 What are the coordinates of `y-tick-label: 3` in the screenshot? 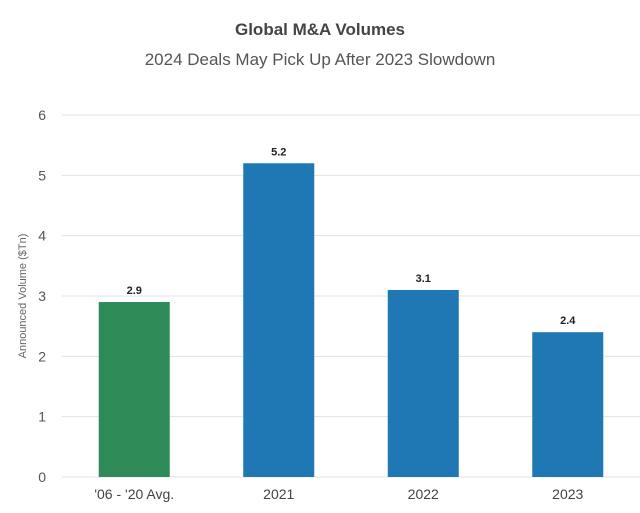 It's located at (42, 296).